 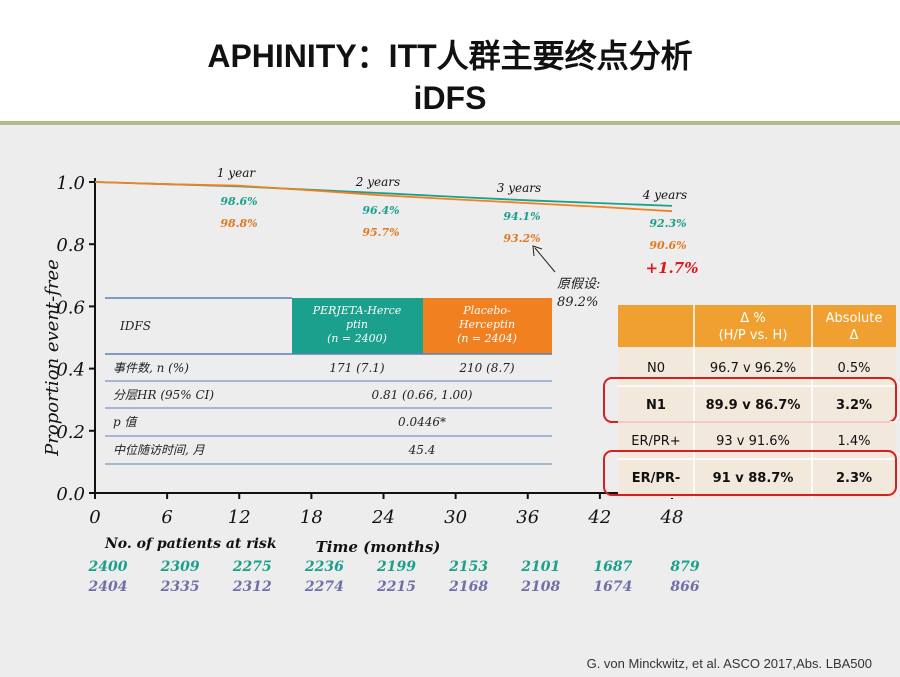 What do you see at coordinates (151, 368) in the screenshot?
I see `table-row-label: 事件数, n (%)` at bounding box center [151, 368].